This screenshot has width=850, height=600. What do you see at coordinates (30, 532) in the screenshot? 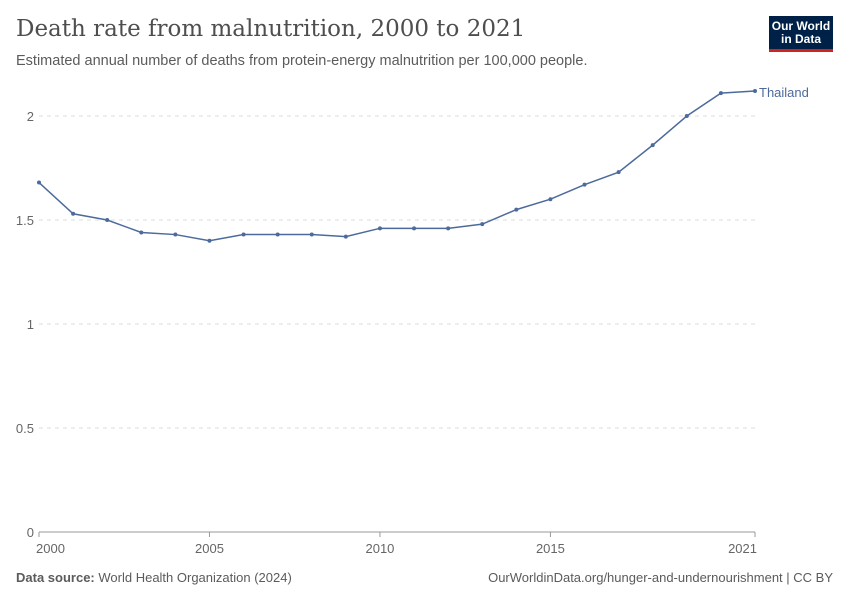
I see `y-tick-label: 0` at bounding box center [30, 532].